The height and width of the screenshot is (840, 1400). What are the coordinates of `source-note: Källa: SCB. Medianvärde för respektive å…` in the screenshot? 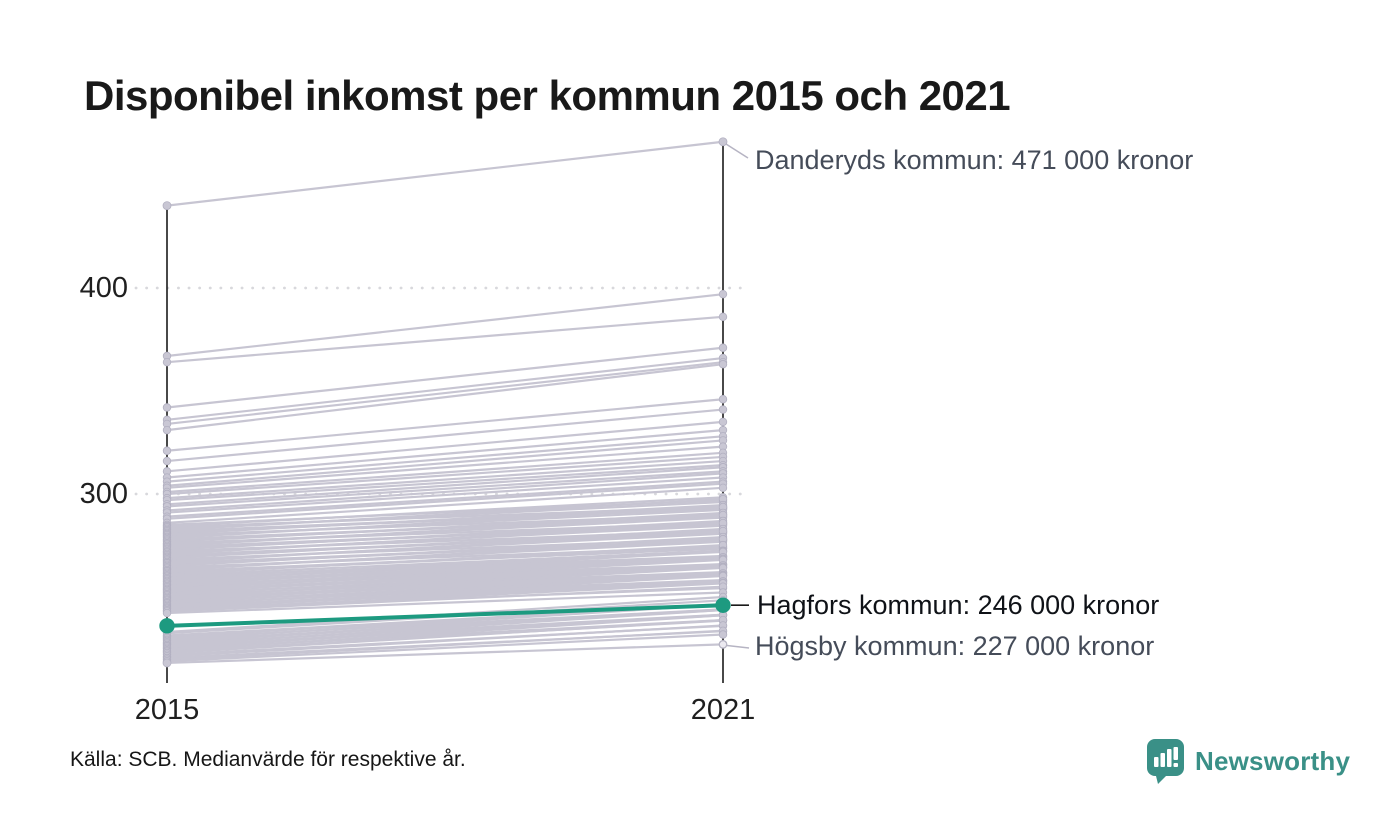 It's located at (268, 759).